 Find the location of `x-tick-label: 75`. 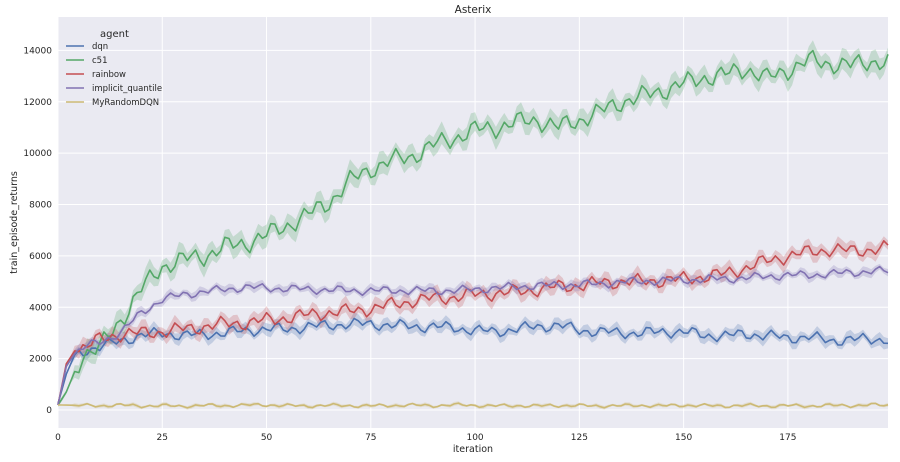

x-tick-label: 75 is located at coordinates (370, 438).